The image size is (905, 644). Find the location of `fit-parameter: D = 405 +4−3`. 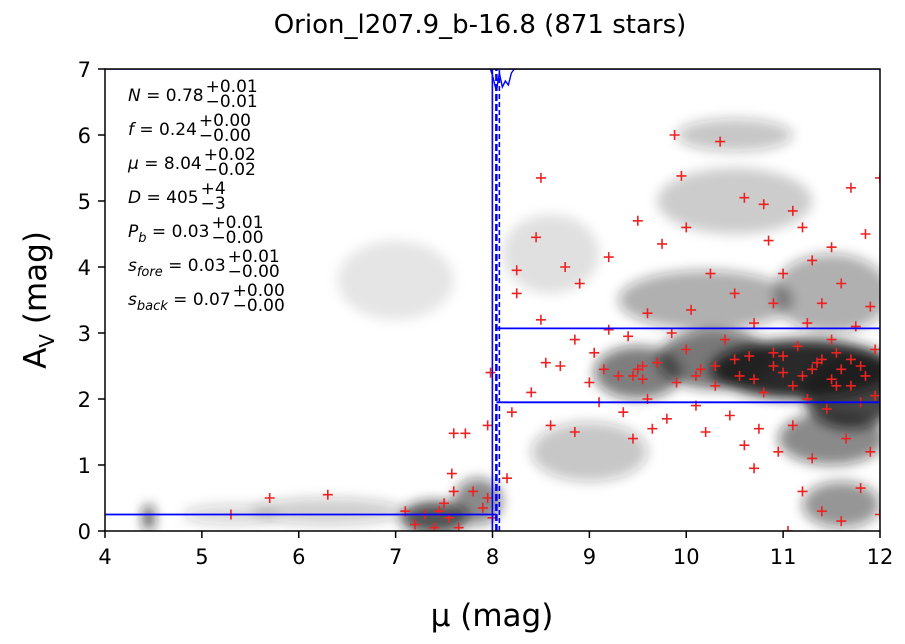

fit-parameter: D = 405 +4−3 is located at coordinates (177, 196).